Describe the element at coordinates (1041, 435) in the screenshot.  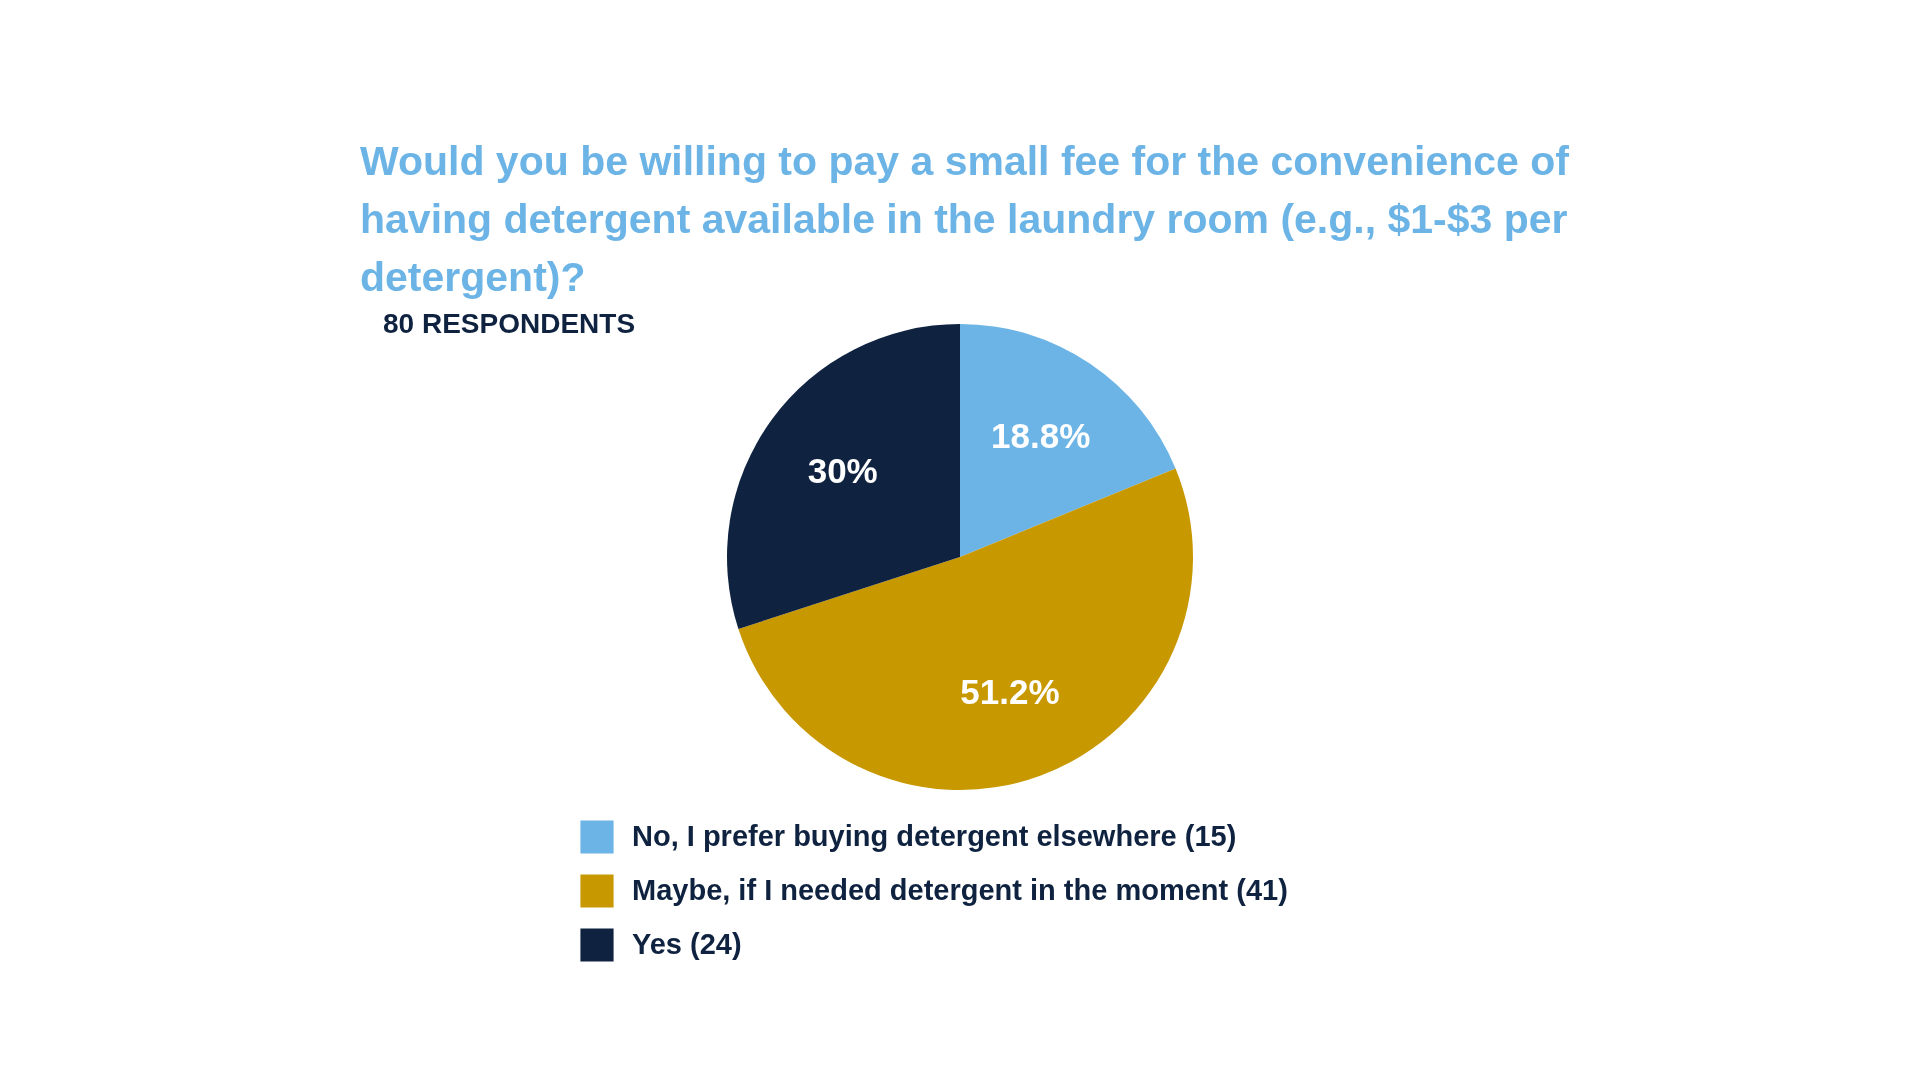
I see `data-label: 18.8%` at that location.